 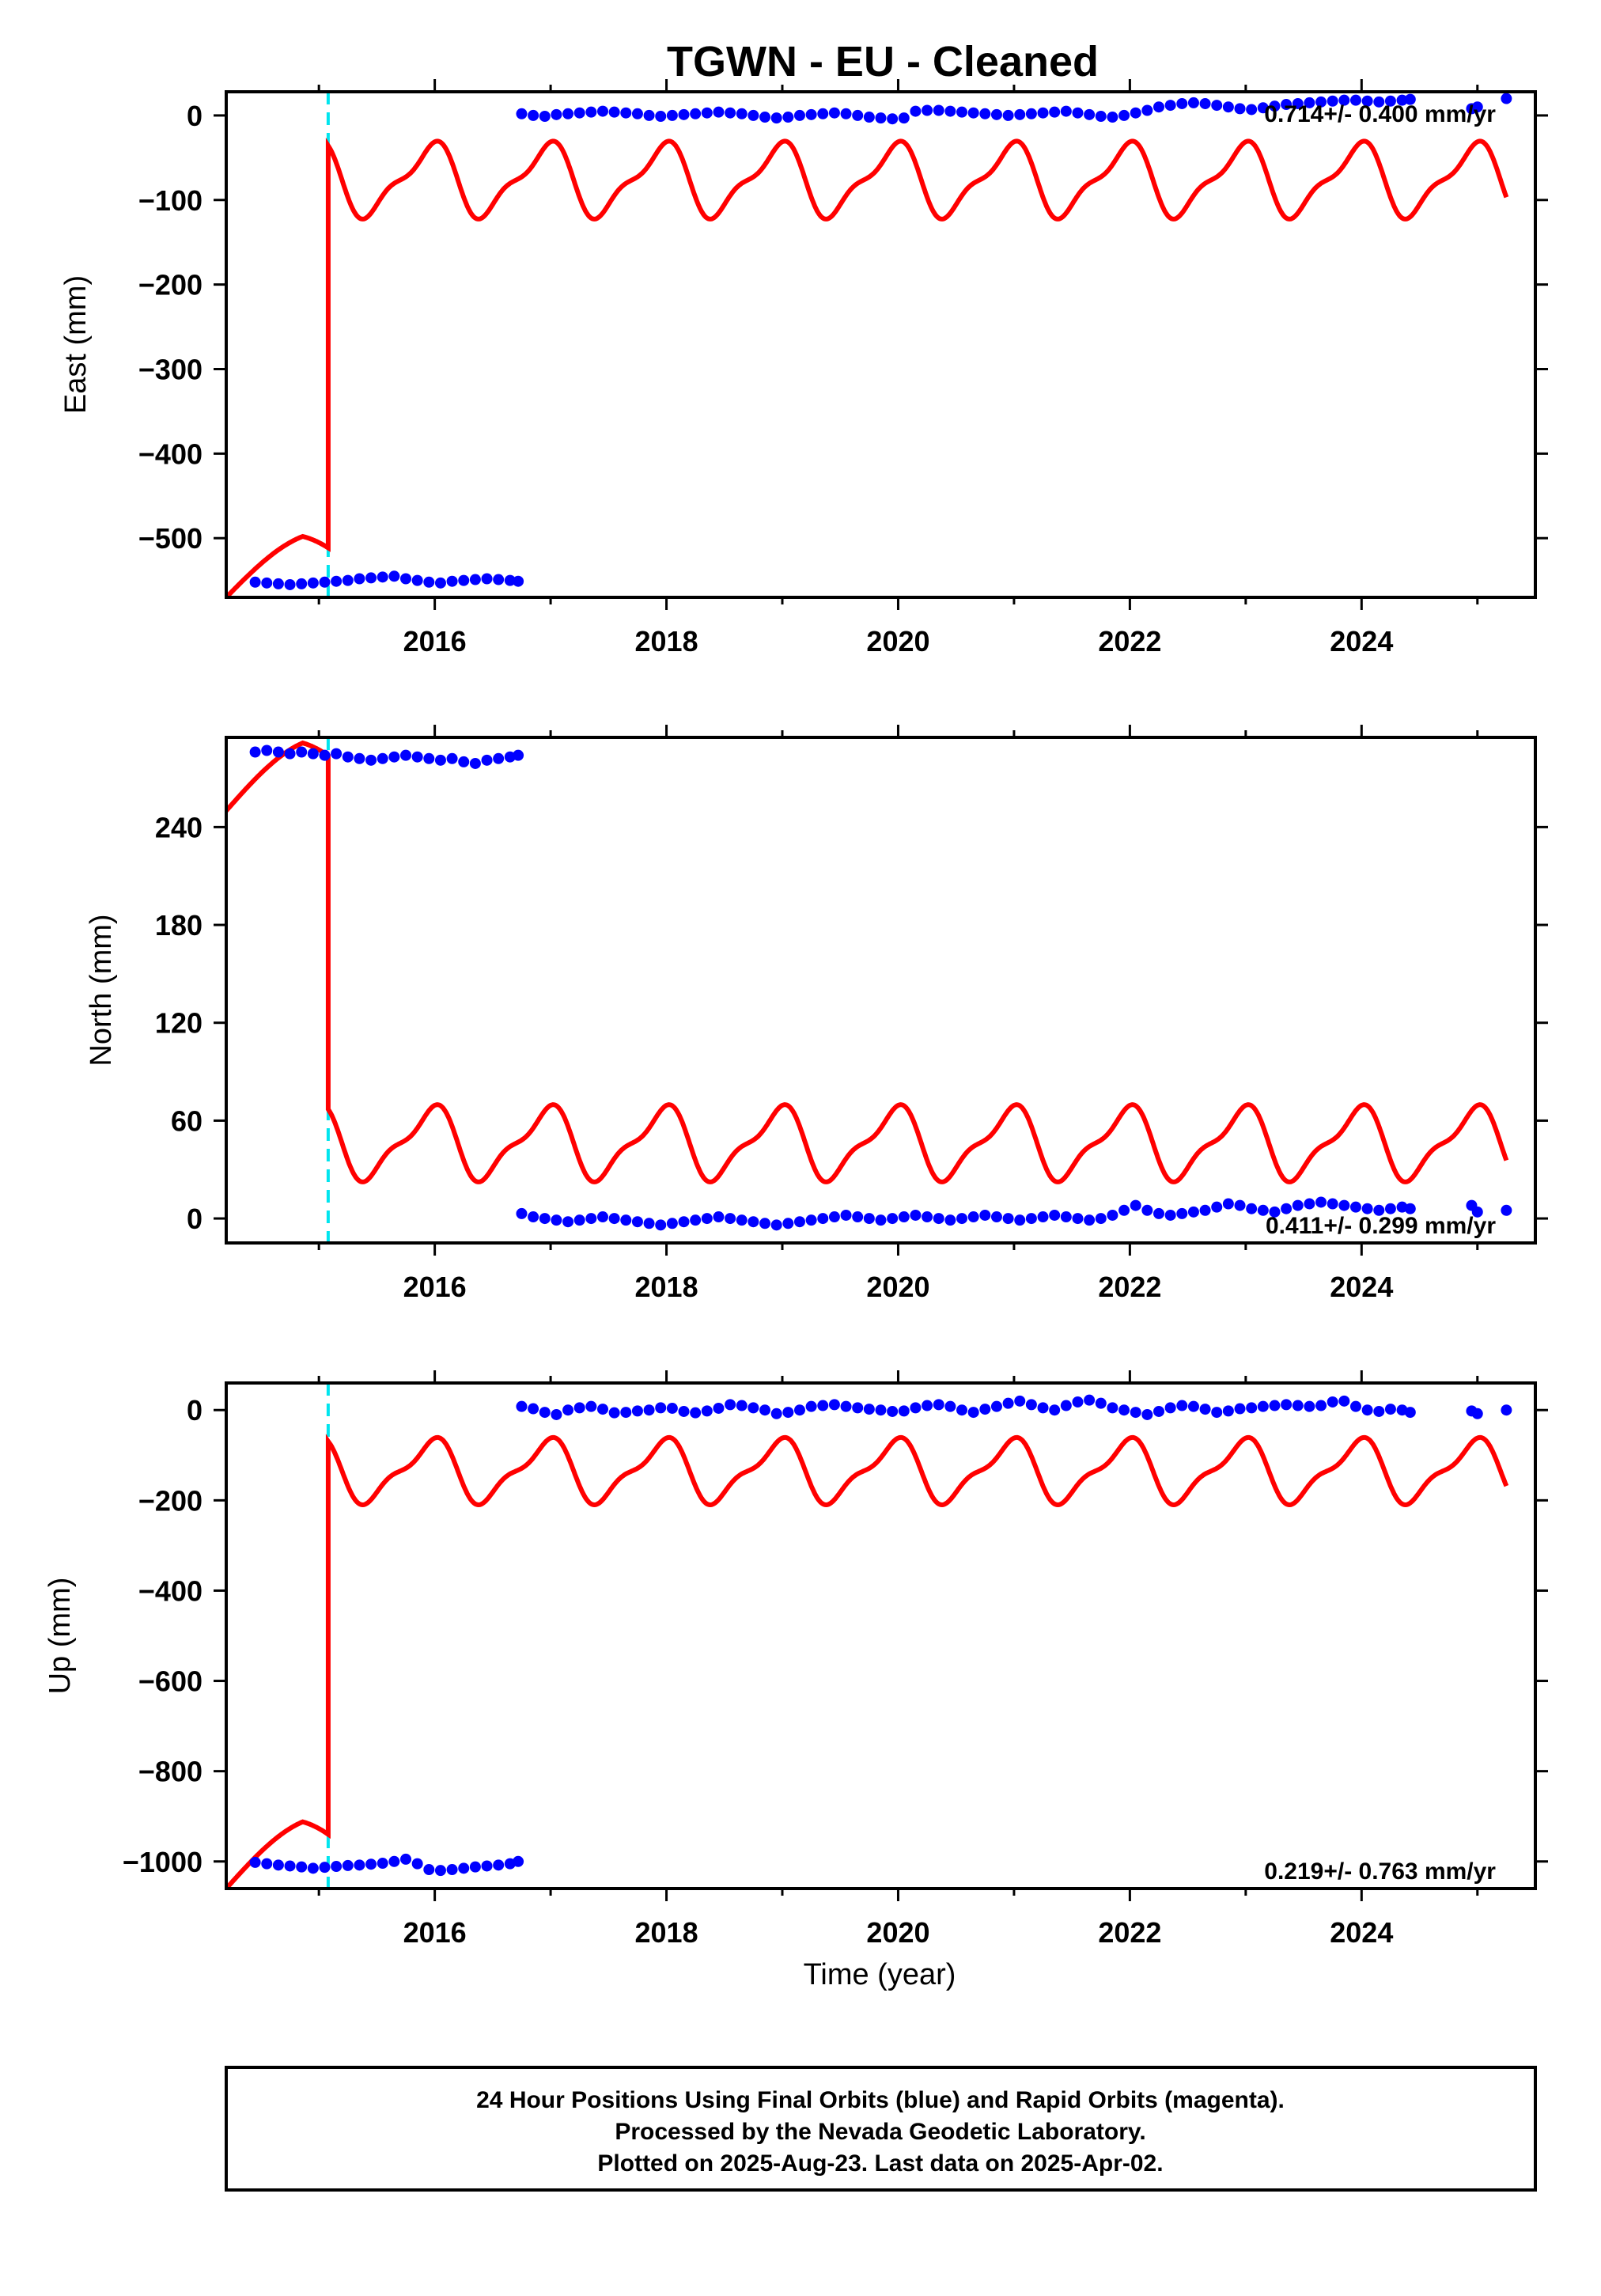 I want to click on y-tick-label: 0, so click(x=194, y=116).